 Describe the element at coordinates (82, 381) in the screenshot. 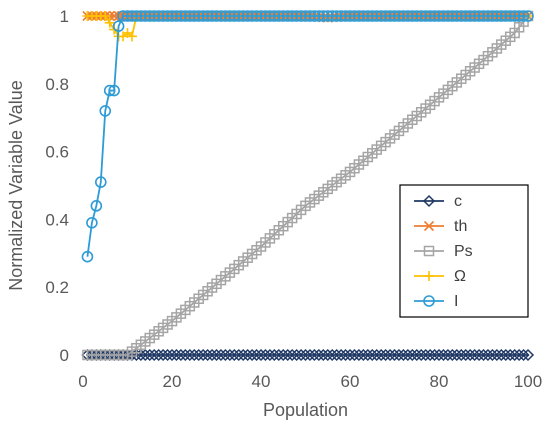

I see `x-tick-label: 0` at that location.